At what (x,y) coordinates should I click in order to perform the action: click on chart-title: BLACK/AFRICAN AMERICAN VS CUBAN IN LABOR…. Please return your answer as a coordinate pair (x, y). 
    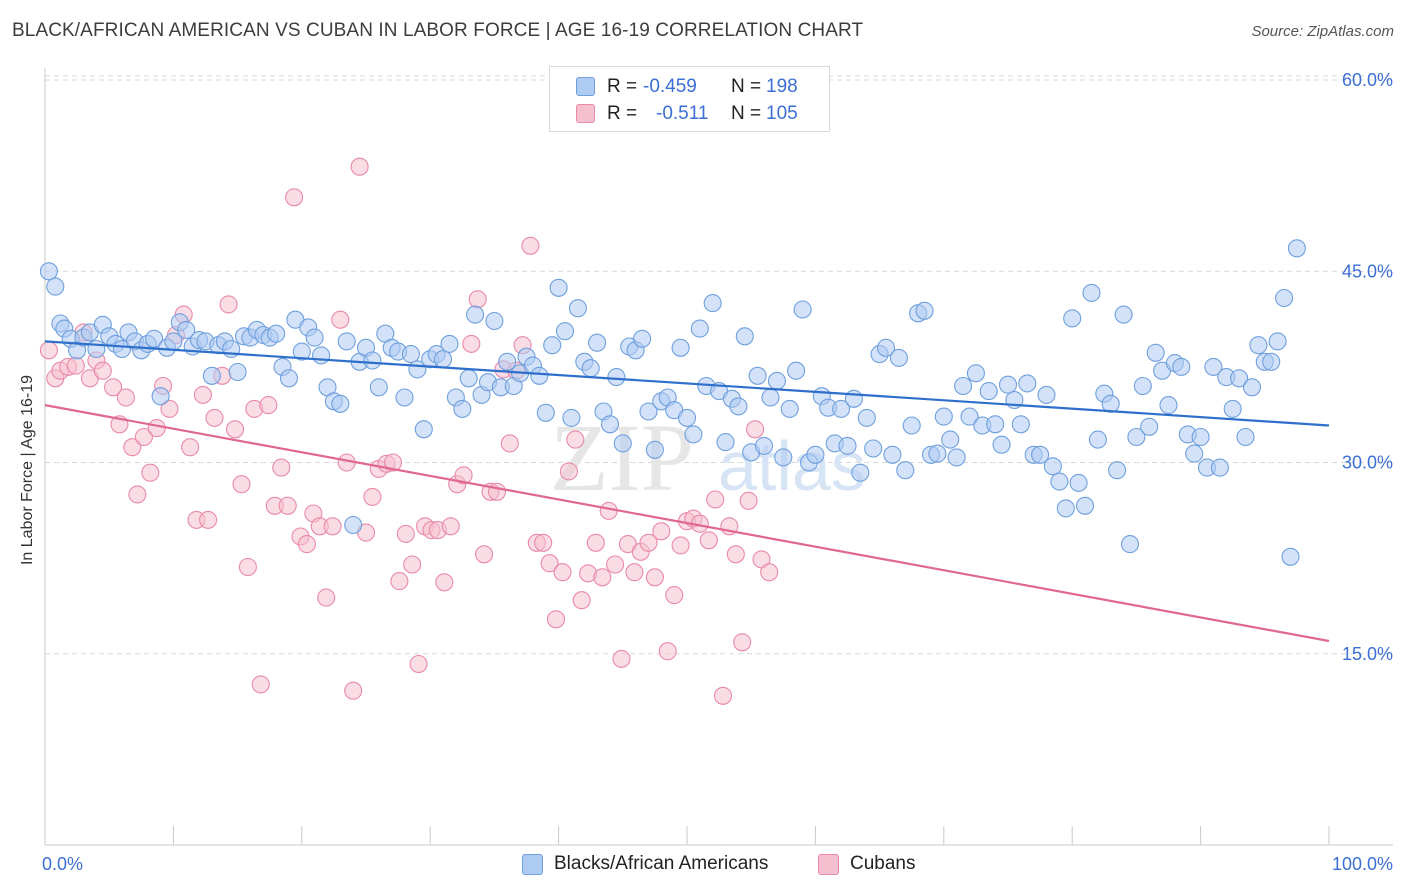
    Looking at the image, I should click on (438, 30).